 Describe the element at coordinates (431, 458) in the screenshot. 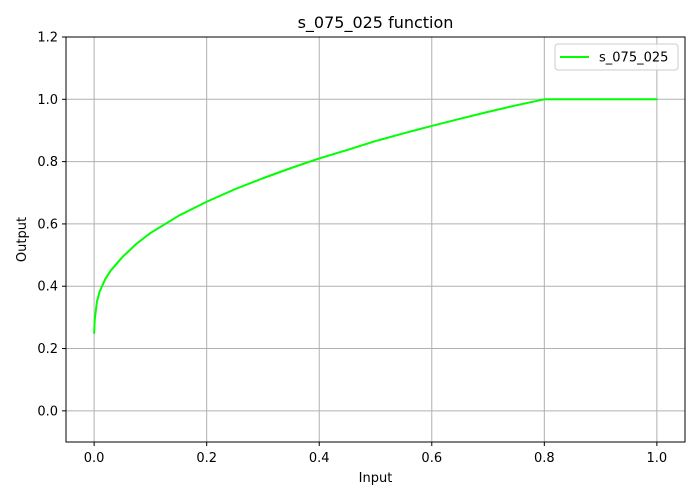

I see `x-tick-label: 0.6` at that location.